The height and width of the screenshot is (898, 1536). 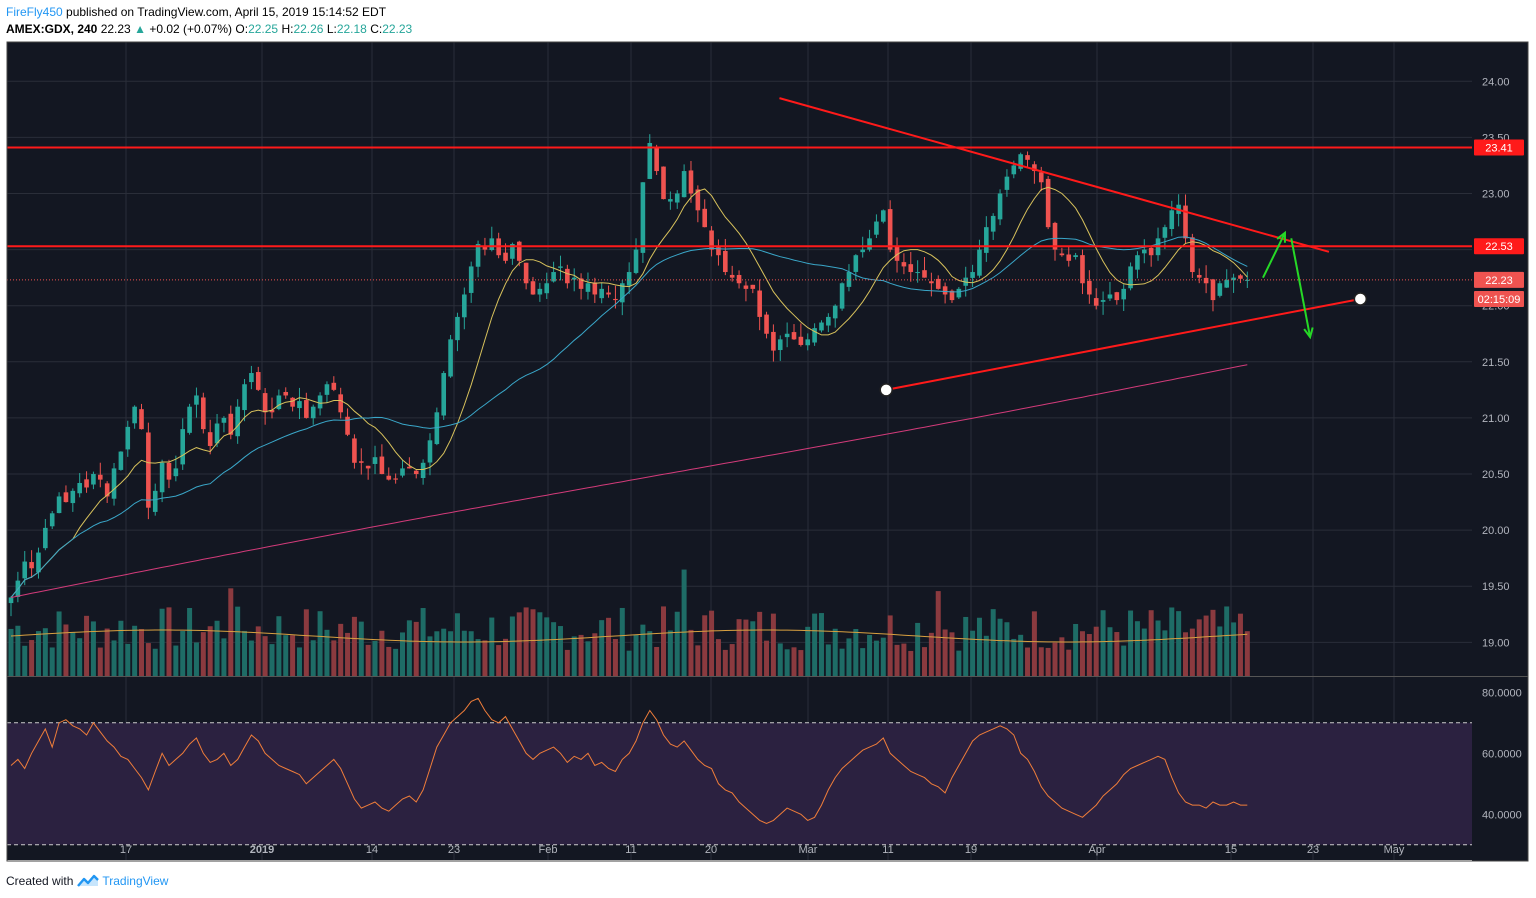 I want to click on y-tick-label: 24.00, so click(x=1496, y=82).